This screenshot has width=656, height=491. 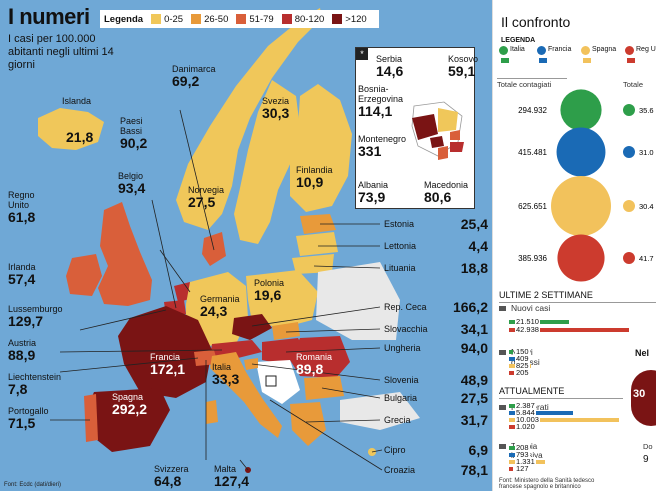 I want to click on inset-kosovo: Kosovo 59,1, so click(x=463, y=66).